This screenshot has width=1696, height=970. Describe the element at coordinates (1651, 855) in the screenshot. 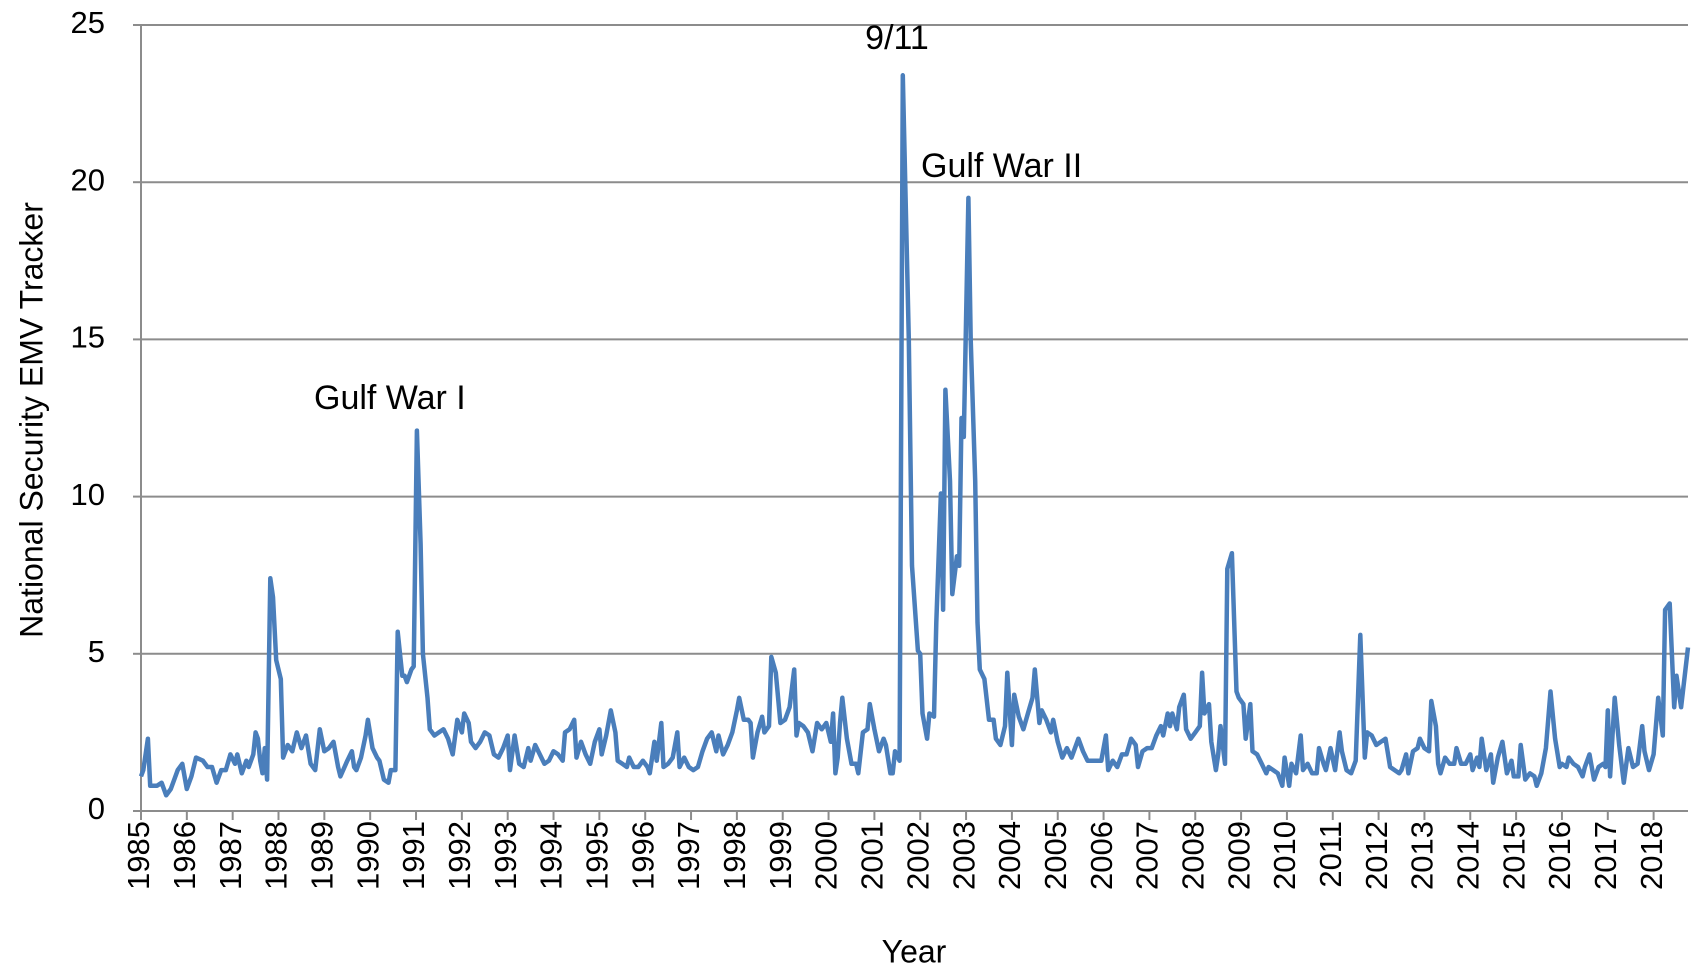

I see `x-tick-label: 2018` at that location.